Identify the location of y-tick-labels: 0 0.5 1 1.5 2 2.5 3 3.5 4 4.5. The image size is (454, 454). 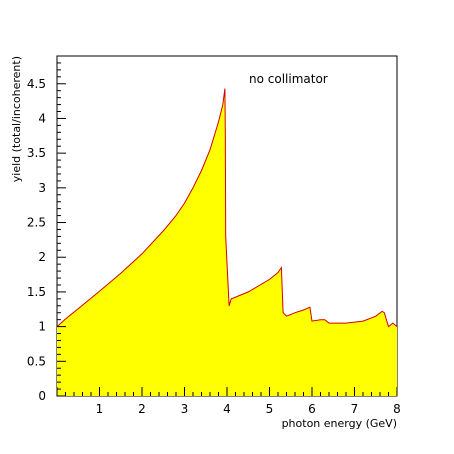
(36, 240).